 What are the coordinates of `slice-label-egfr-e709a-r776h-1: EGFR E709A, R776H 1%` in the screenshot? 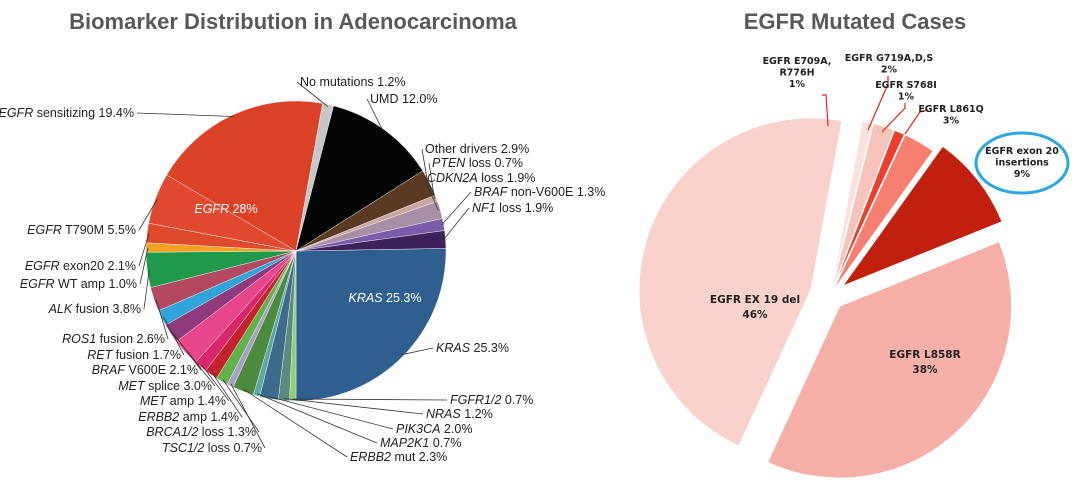 It's located at (797, 73).